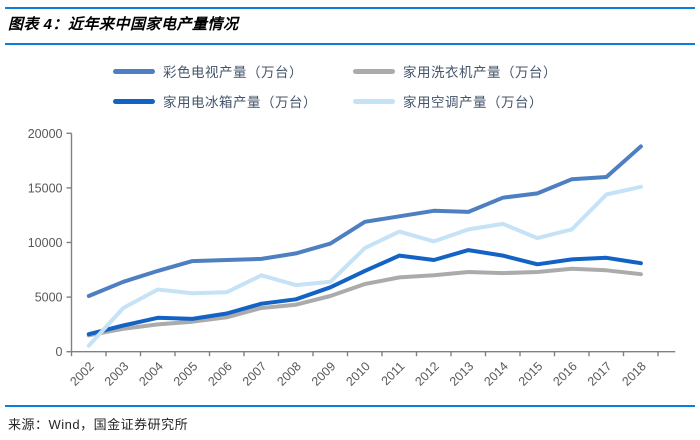  Describe the element at coordinates (151, 374) in the screenshot. I see `x-axis-tick-label: 2004` at that location.